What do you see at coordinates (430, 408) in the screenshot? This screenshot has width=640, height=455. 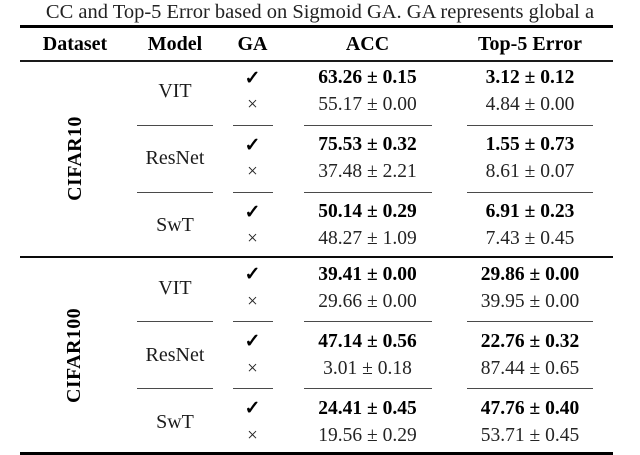 I see `table-row: ✓ 24.41 ± 0.45 47.76 ± 0.40` at bounding box center [430, 408].